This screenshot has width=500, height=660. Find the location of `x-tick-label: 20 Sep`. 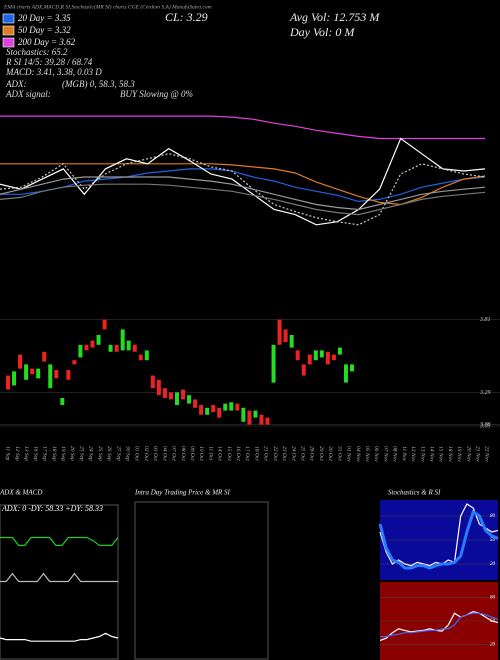

x-tick-label: 20 Sep is located at coordinates (72, 453).